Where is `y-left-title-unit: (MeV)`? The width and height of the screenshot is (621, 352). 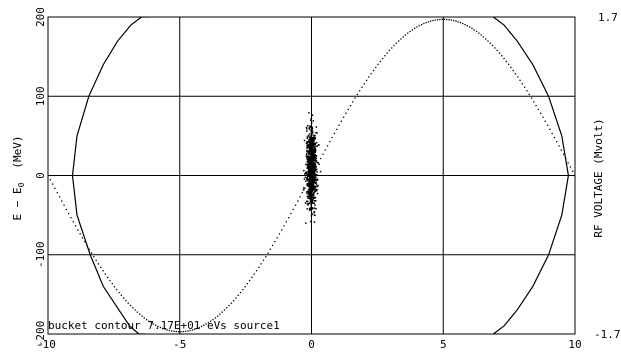 y-left-title-unit: (MeV) is located at coordinates (17, 151).